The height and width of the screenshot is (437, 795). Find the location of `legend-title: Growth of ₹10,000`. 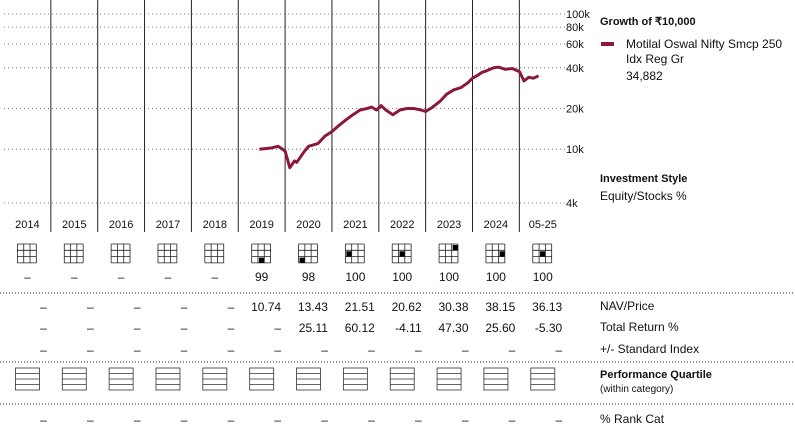

legend-title: Growth of ₹10,000 is located at coordinates (648, 22).